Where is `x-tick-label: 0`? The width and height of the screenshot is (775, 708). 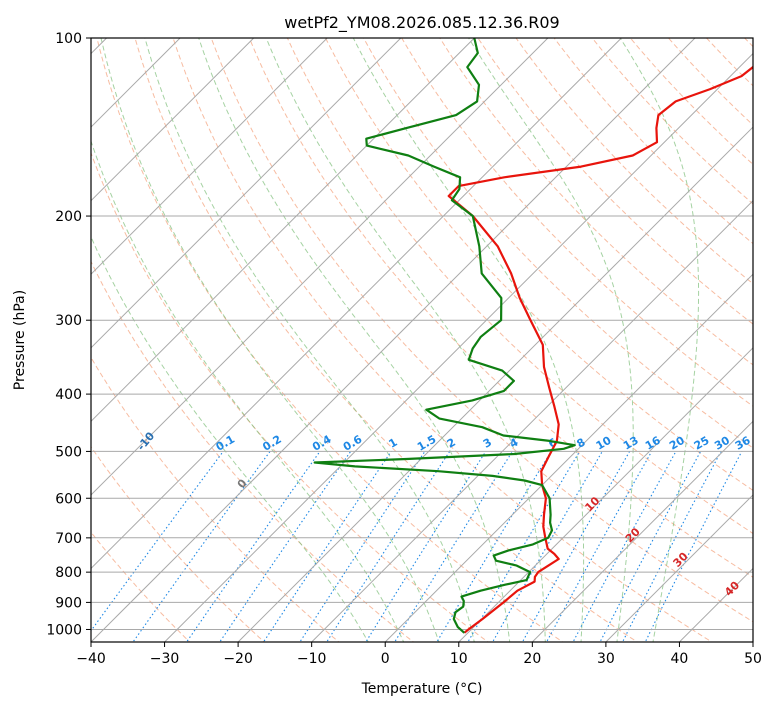
x-tick-label: 0 is located at coordinates (385, 659).